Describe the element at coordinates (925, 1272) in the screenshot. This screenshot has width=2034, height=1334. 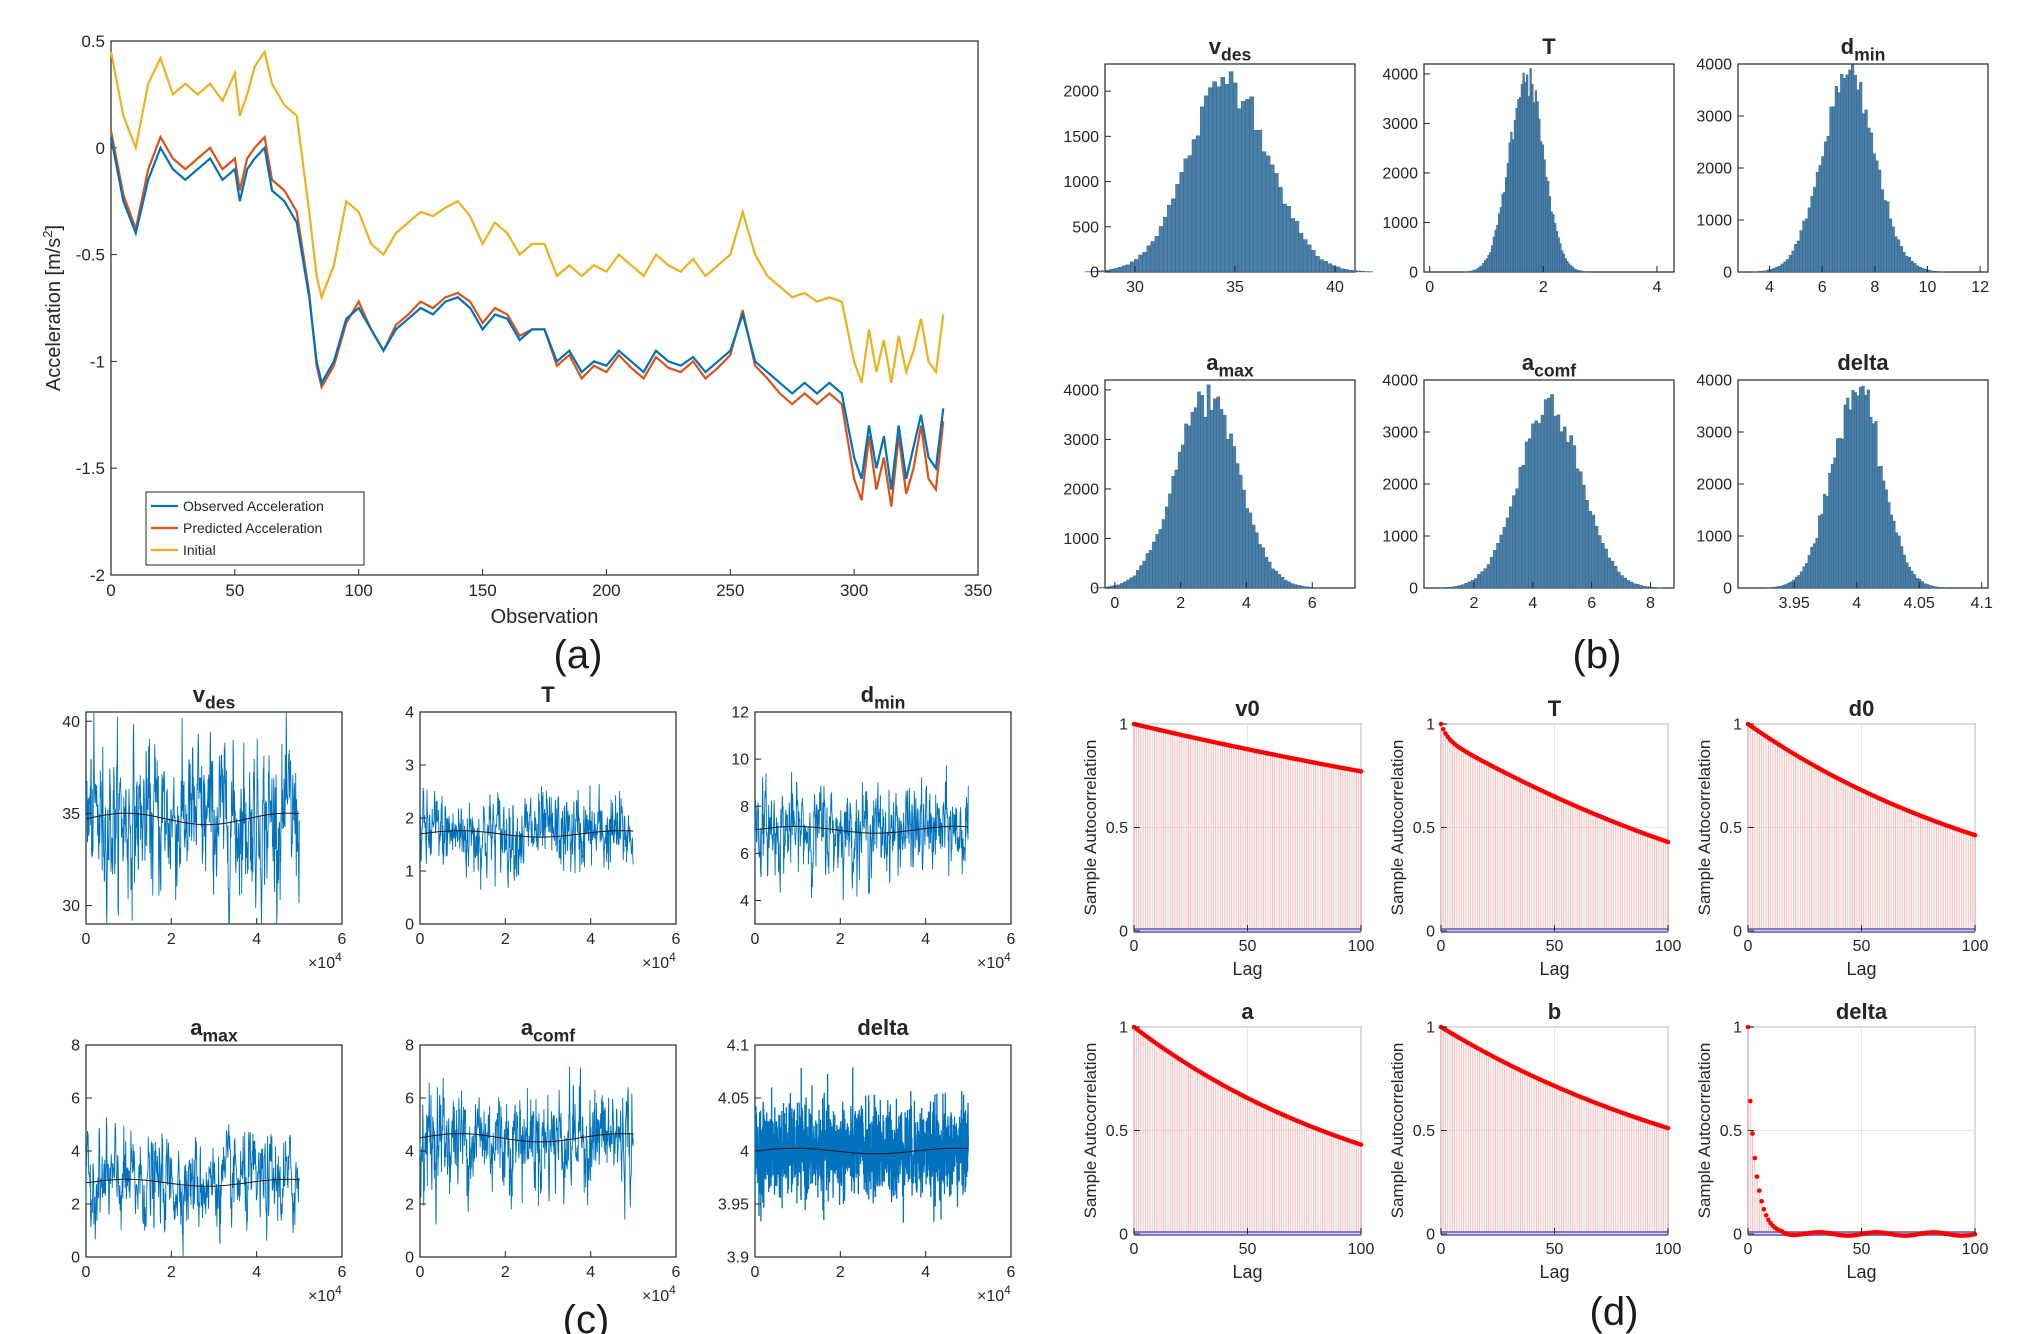
I see `c5-xtick-label: 4` at that location.